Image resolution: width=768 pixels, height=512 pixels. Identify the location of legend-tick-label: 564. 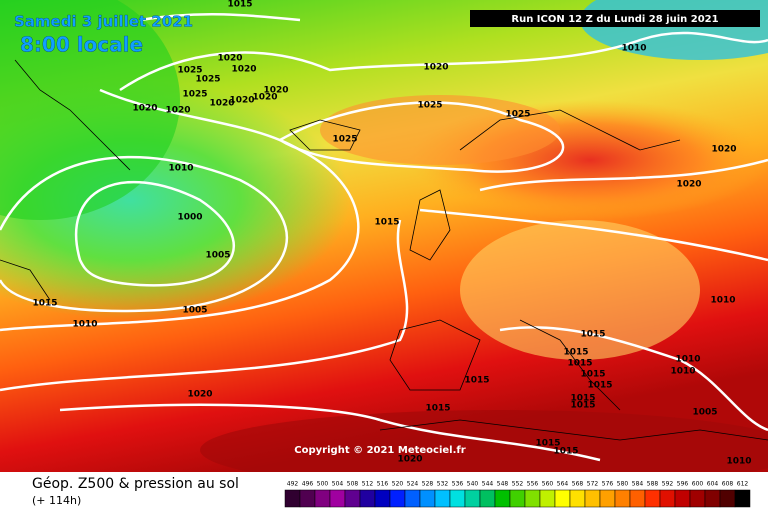
(563, 484).